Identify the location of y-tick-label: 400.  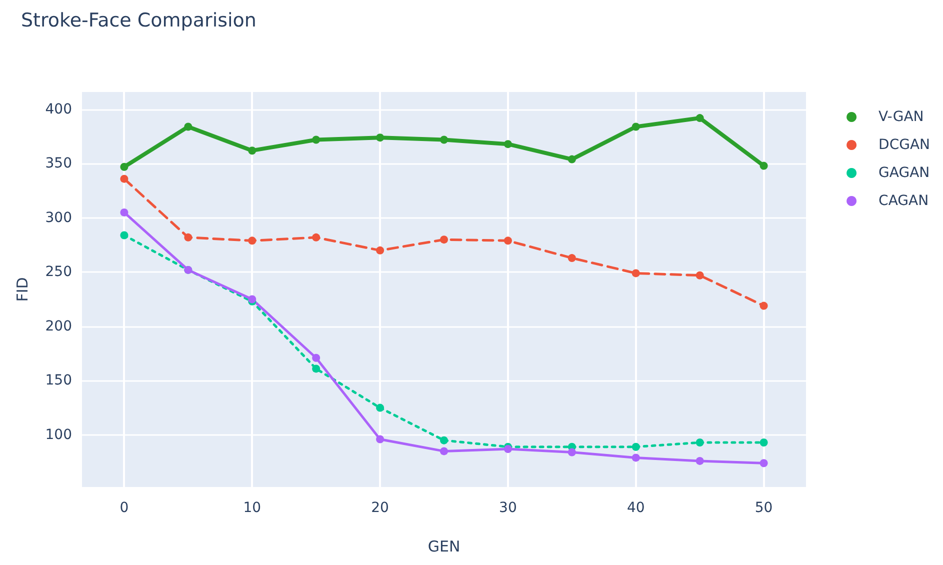
(58, 109).